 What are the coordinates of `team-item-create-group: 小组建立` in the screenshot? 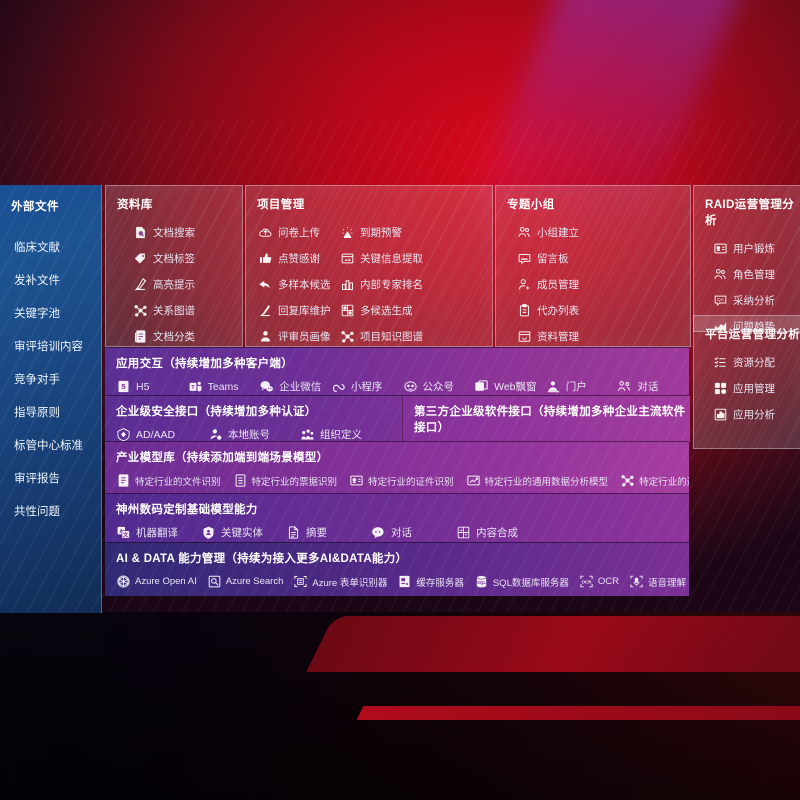 It's located at (555, 232).